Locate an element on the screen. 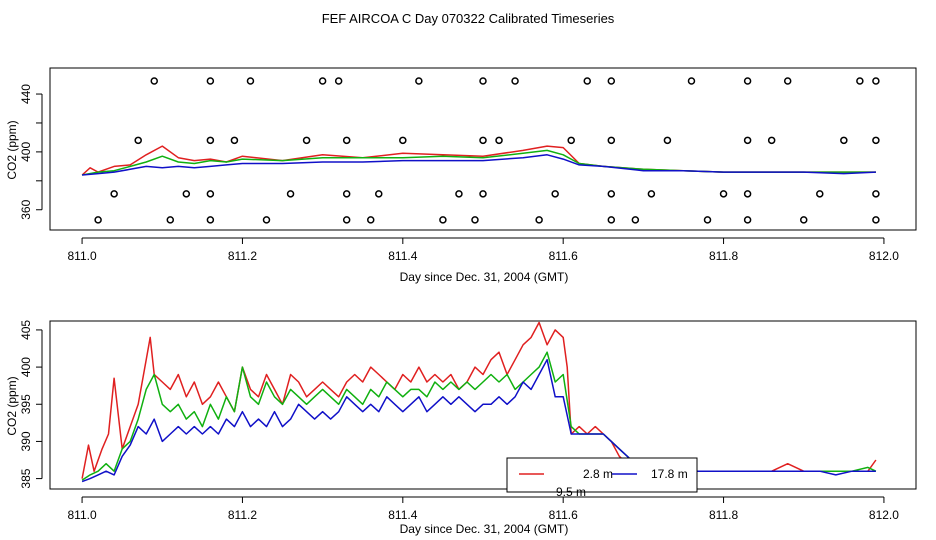 The image size is (936, 540). bottom-y-tick-label: 390 is located at coordinates (26, 441).